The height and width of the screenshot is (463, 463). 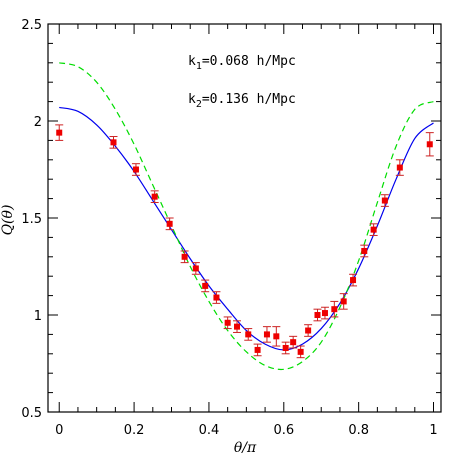 I want to click on x-tick-label: 0.6, so click(x=283, y=430).